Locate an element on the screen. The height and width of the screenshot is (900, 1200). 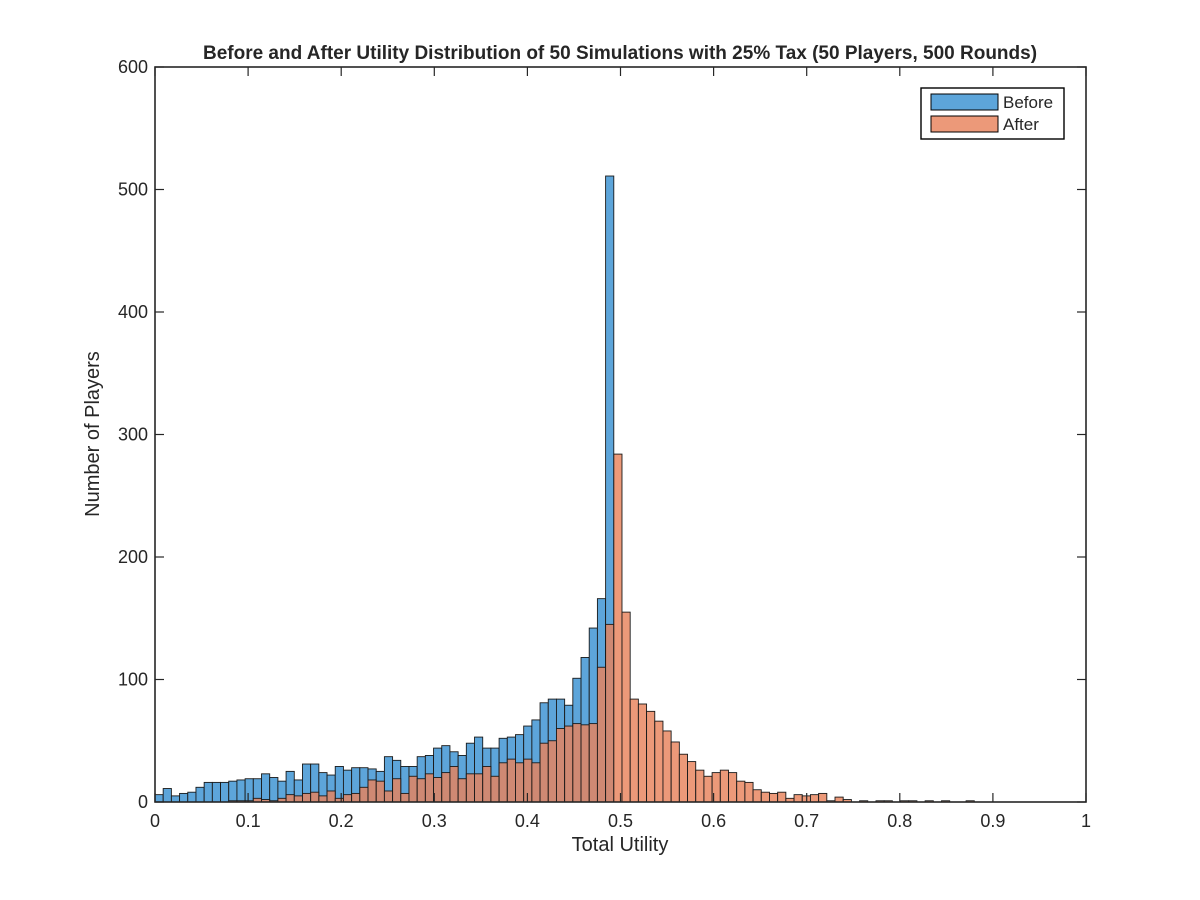
legend-label-before: Before is located at coordinates (1028, 102).